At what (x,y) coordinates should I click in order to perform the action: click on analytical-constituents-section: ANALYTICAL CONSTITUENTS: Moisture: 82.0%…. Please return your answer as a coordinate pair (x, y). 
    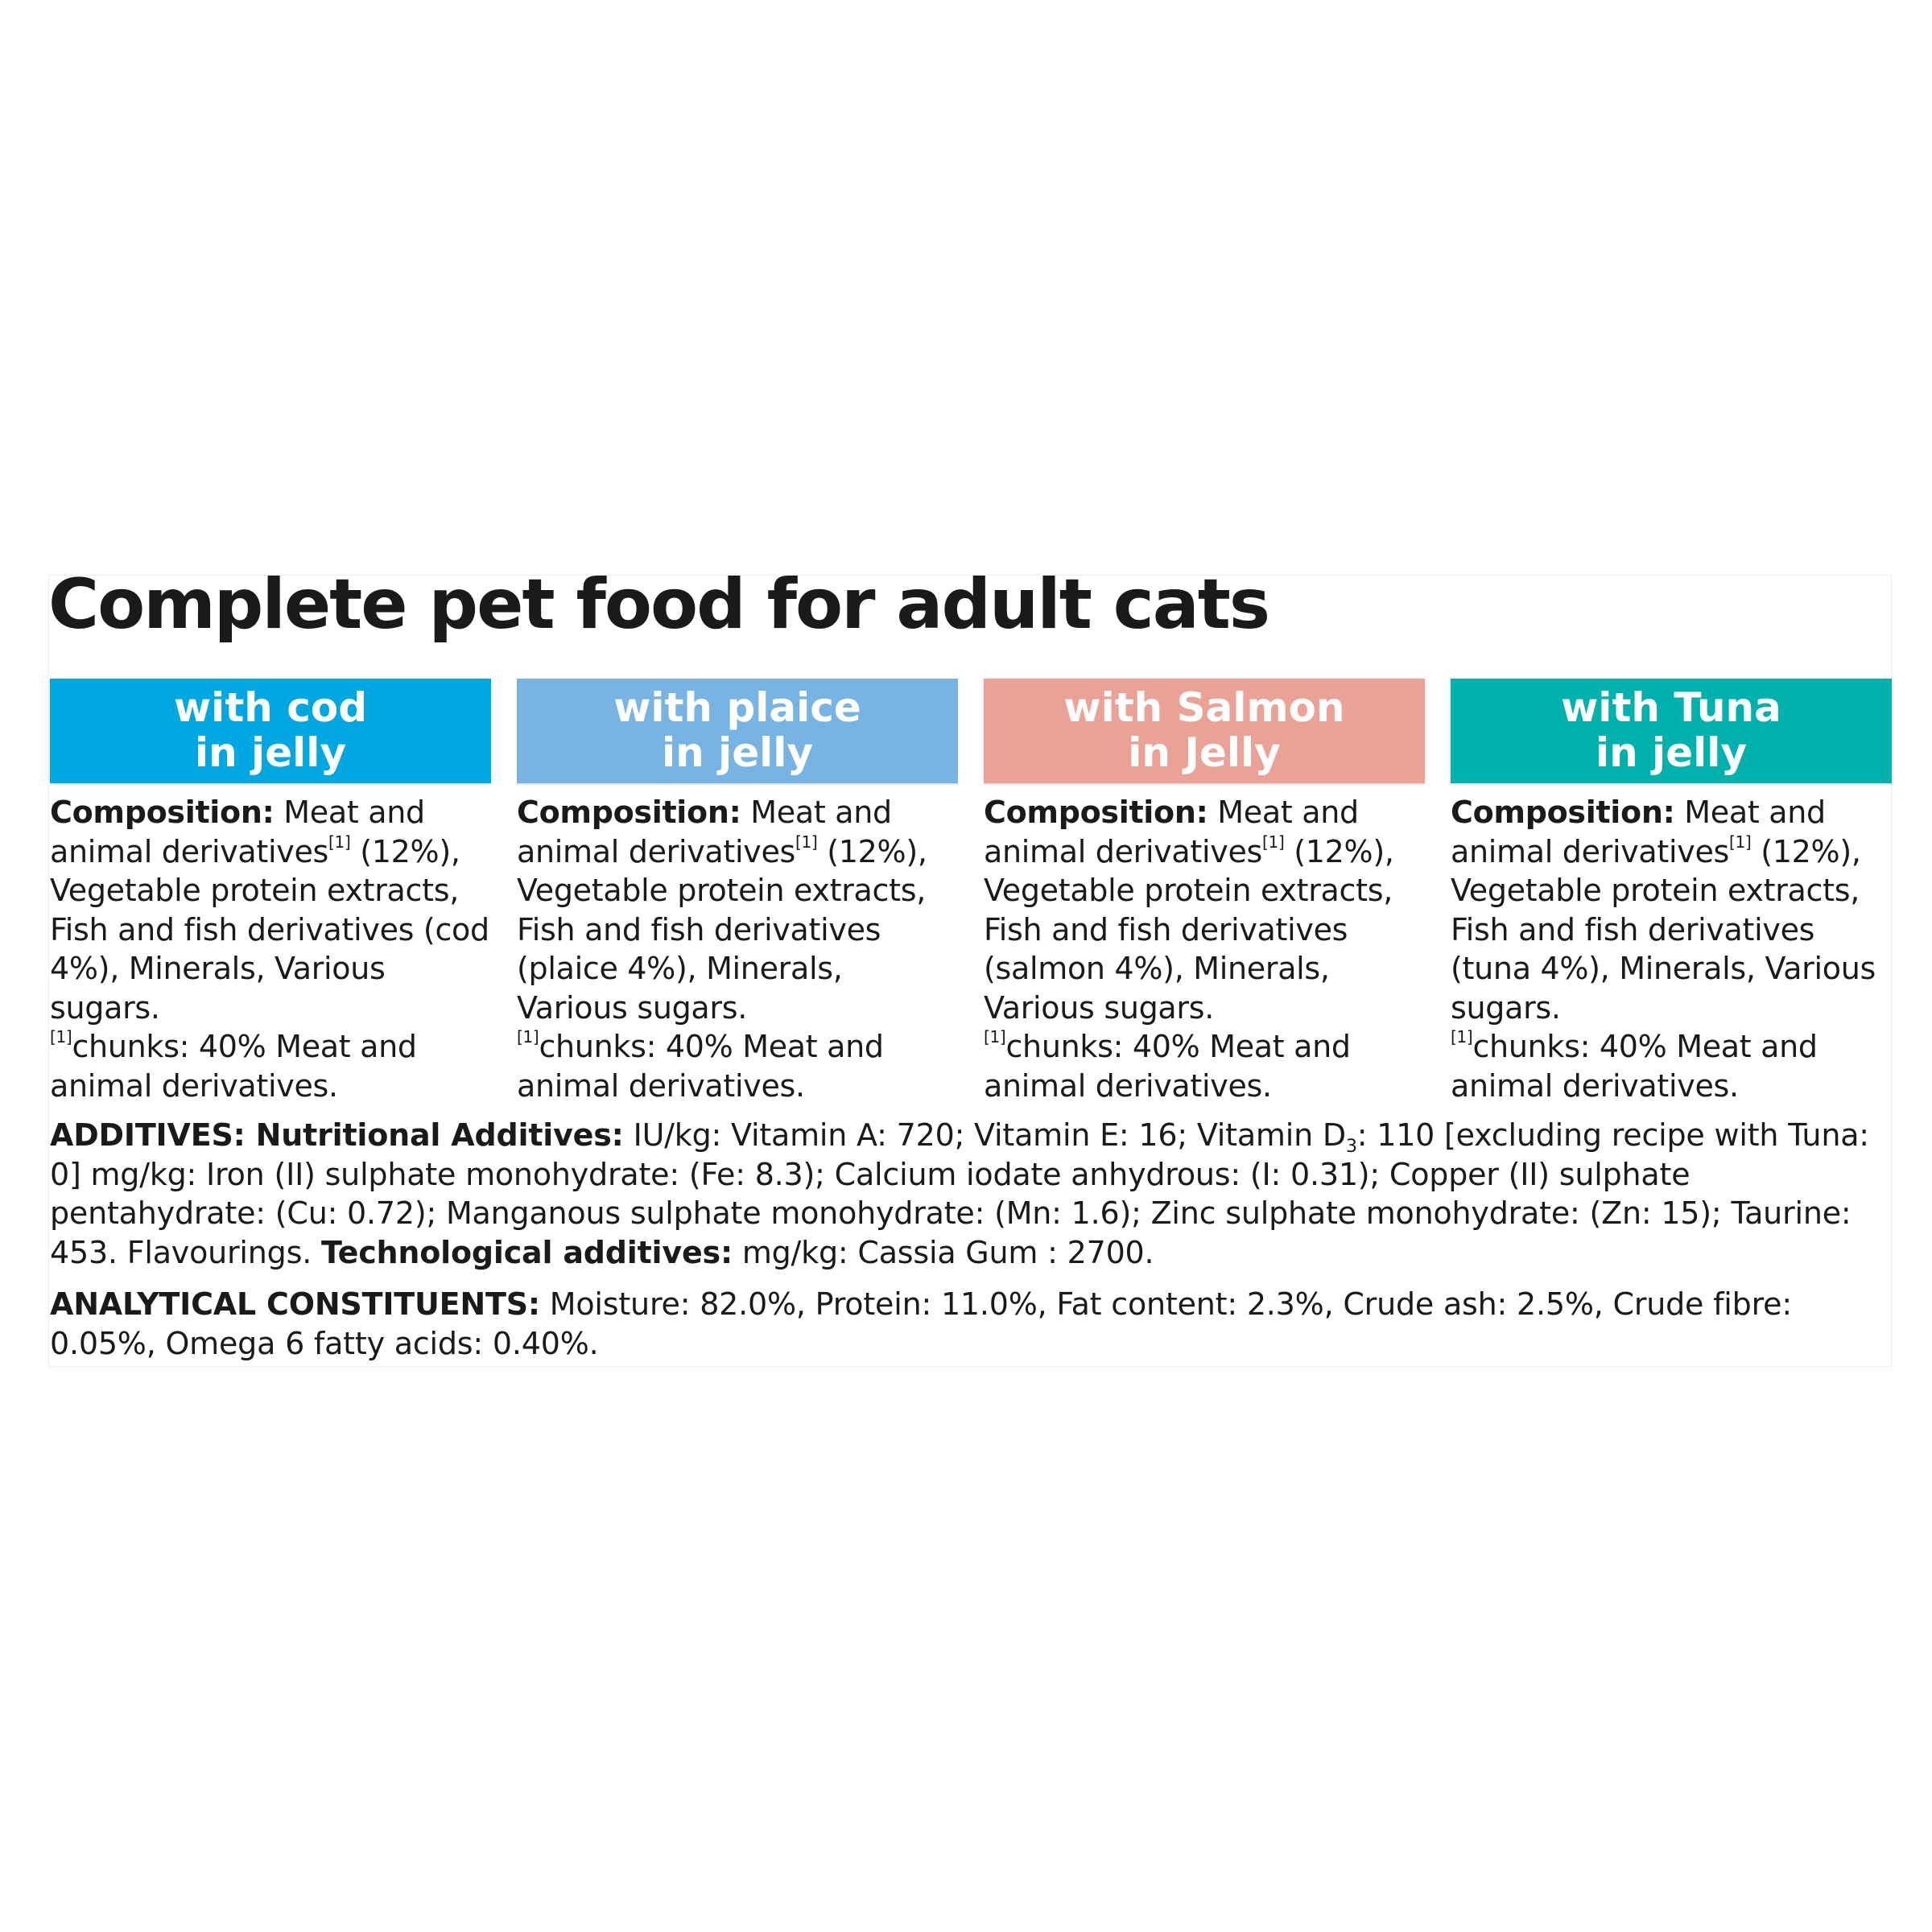
    Looking at the image, I should click on (964, 1324).